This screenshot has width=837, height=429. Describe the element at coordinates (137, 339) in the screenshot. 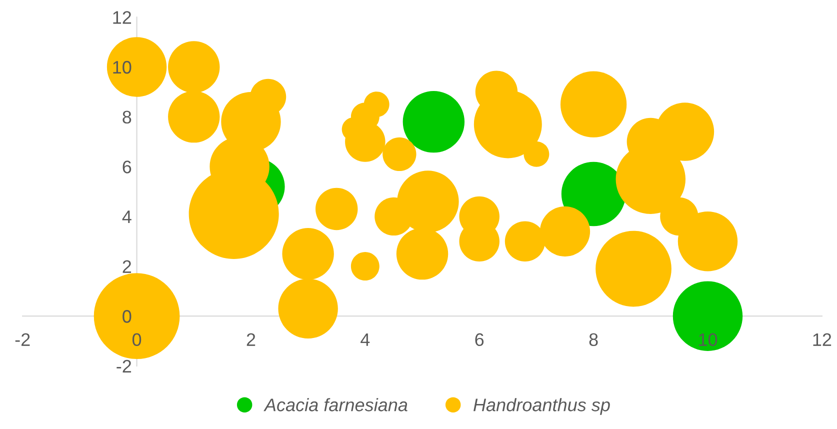

I see `x-tick-label: 0` at that location.